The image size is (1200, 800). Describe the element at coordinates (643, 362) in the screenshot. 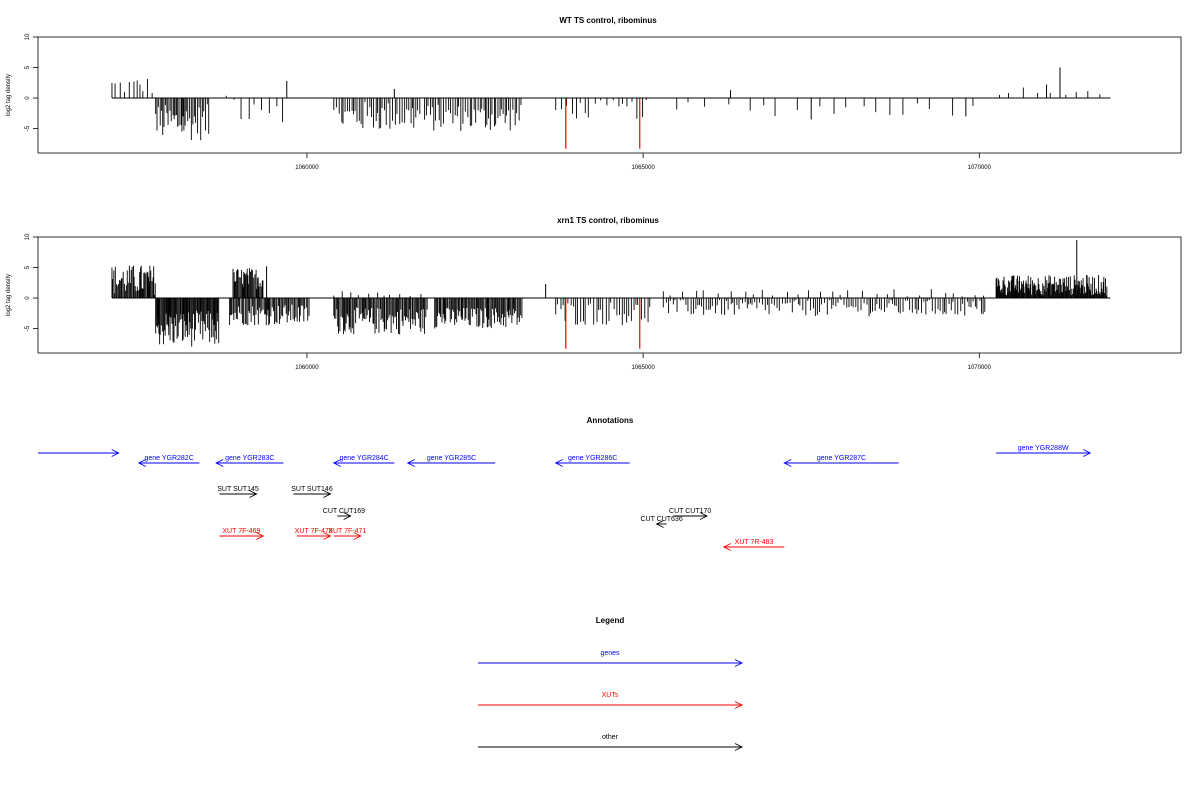

I see `xrn1-x-axis: 1060000 1065000 1070000` at that location.